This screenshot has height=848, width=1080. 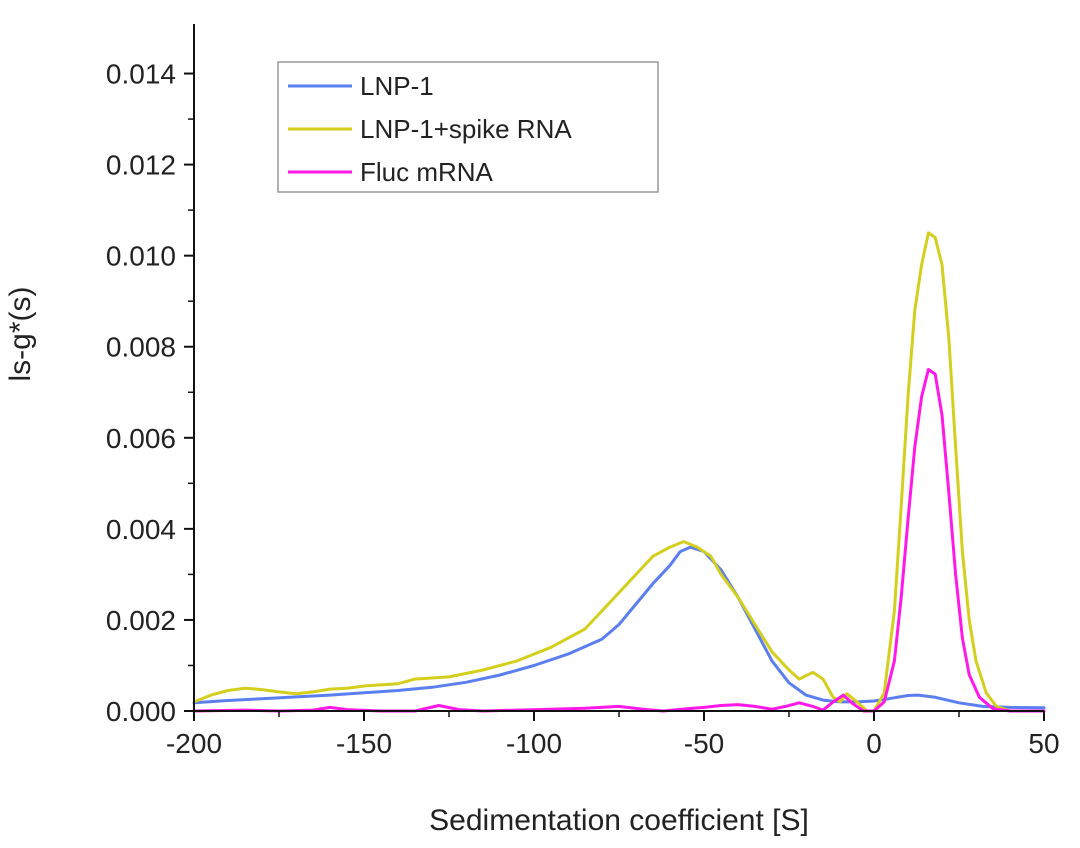 What do you see at coordinates (141, 74) in the screenshot?
I see `y-tick-label: 0.014` at bounding box center [141, 74].